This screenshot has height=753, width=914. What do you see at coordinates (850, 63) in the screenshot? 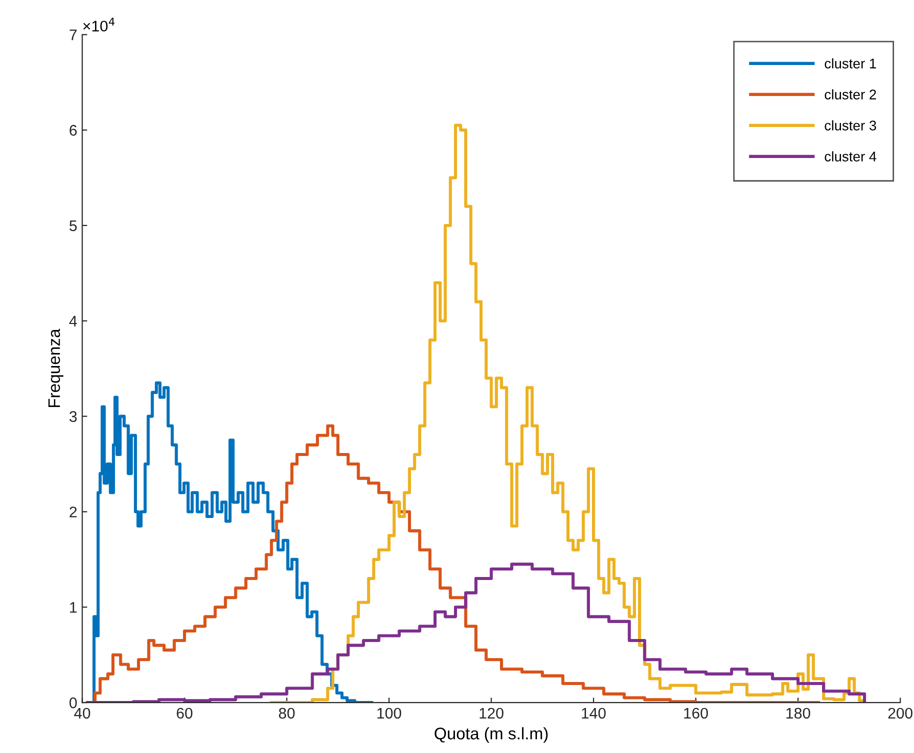
I see `legend-label: cluster 1` at bounding box center [850, 63].